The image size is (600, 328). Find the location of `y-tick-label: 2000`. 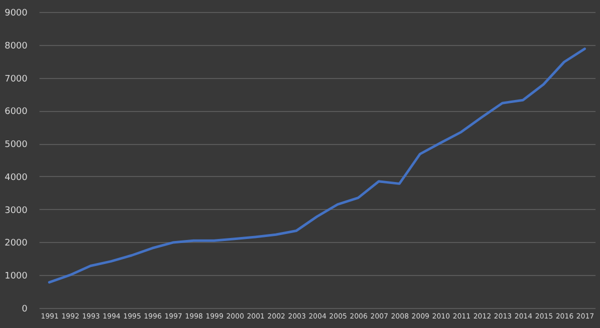

y-tick-label: 2000 is located at coordinates (16, 243).